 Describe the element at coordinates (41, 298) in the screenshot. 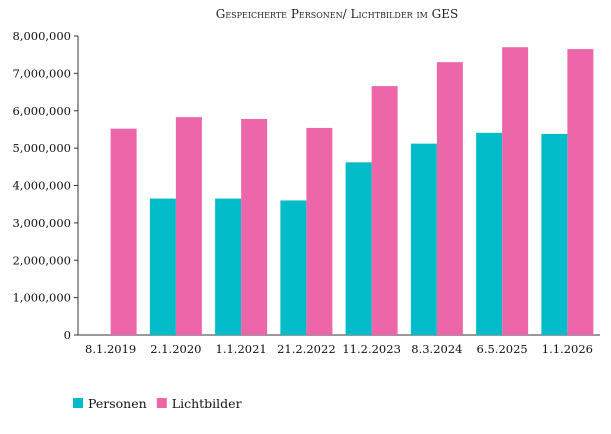

I see `y-tick-label: 1,000,000` at that location.